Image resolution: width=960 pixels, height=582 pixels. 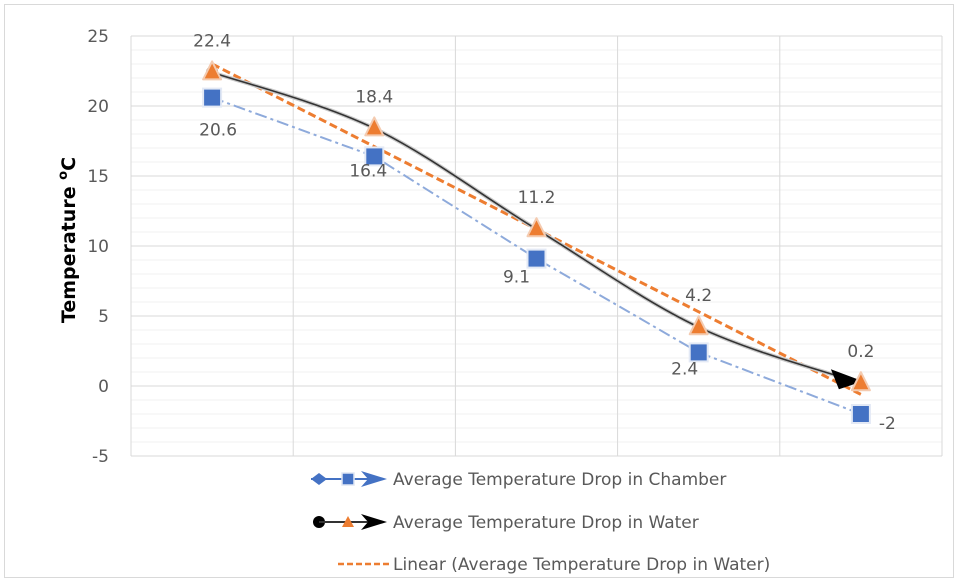 What do you see at coordinates (348, 479) in the screenshot?
I see `legend-chamber-square-marker` at bounding box center [348, 479].